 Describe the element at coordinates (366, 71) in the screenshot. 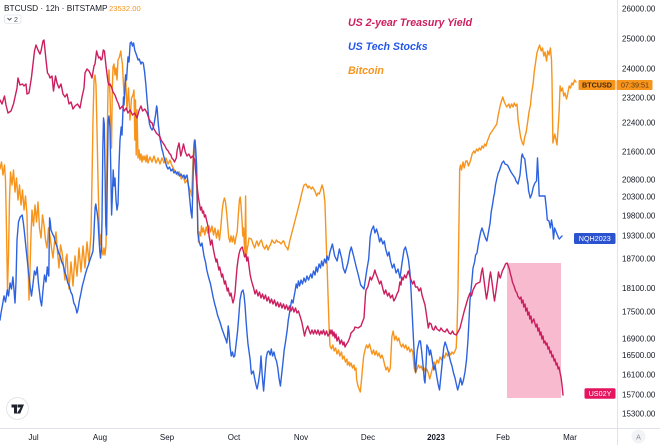

I see `svg-text: Bitcoin` at that location.